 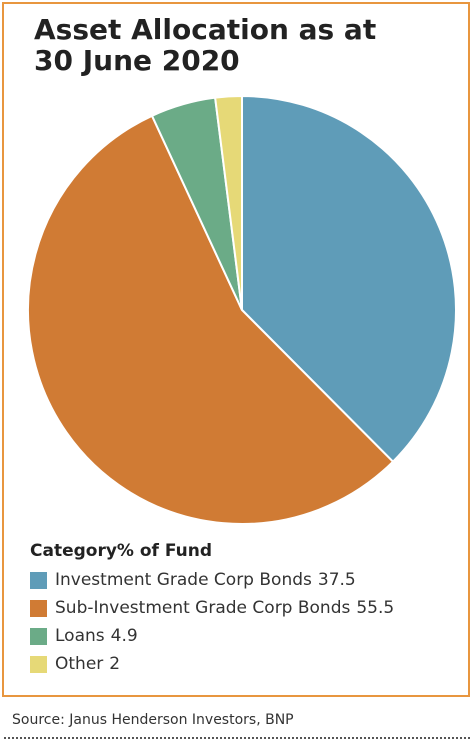 I want to click on legend-item-sub-investment-grade: Sub-Investment Grade Corp Bonds 55.5, so click(x=245, y=608).